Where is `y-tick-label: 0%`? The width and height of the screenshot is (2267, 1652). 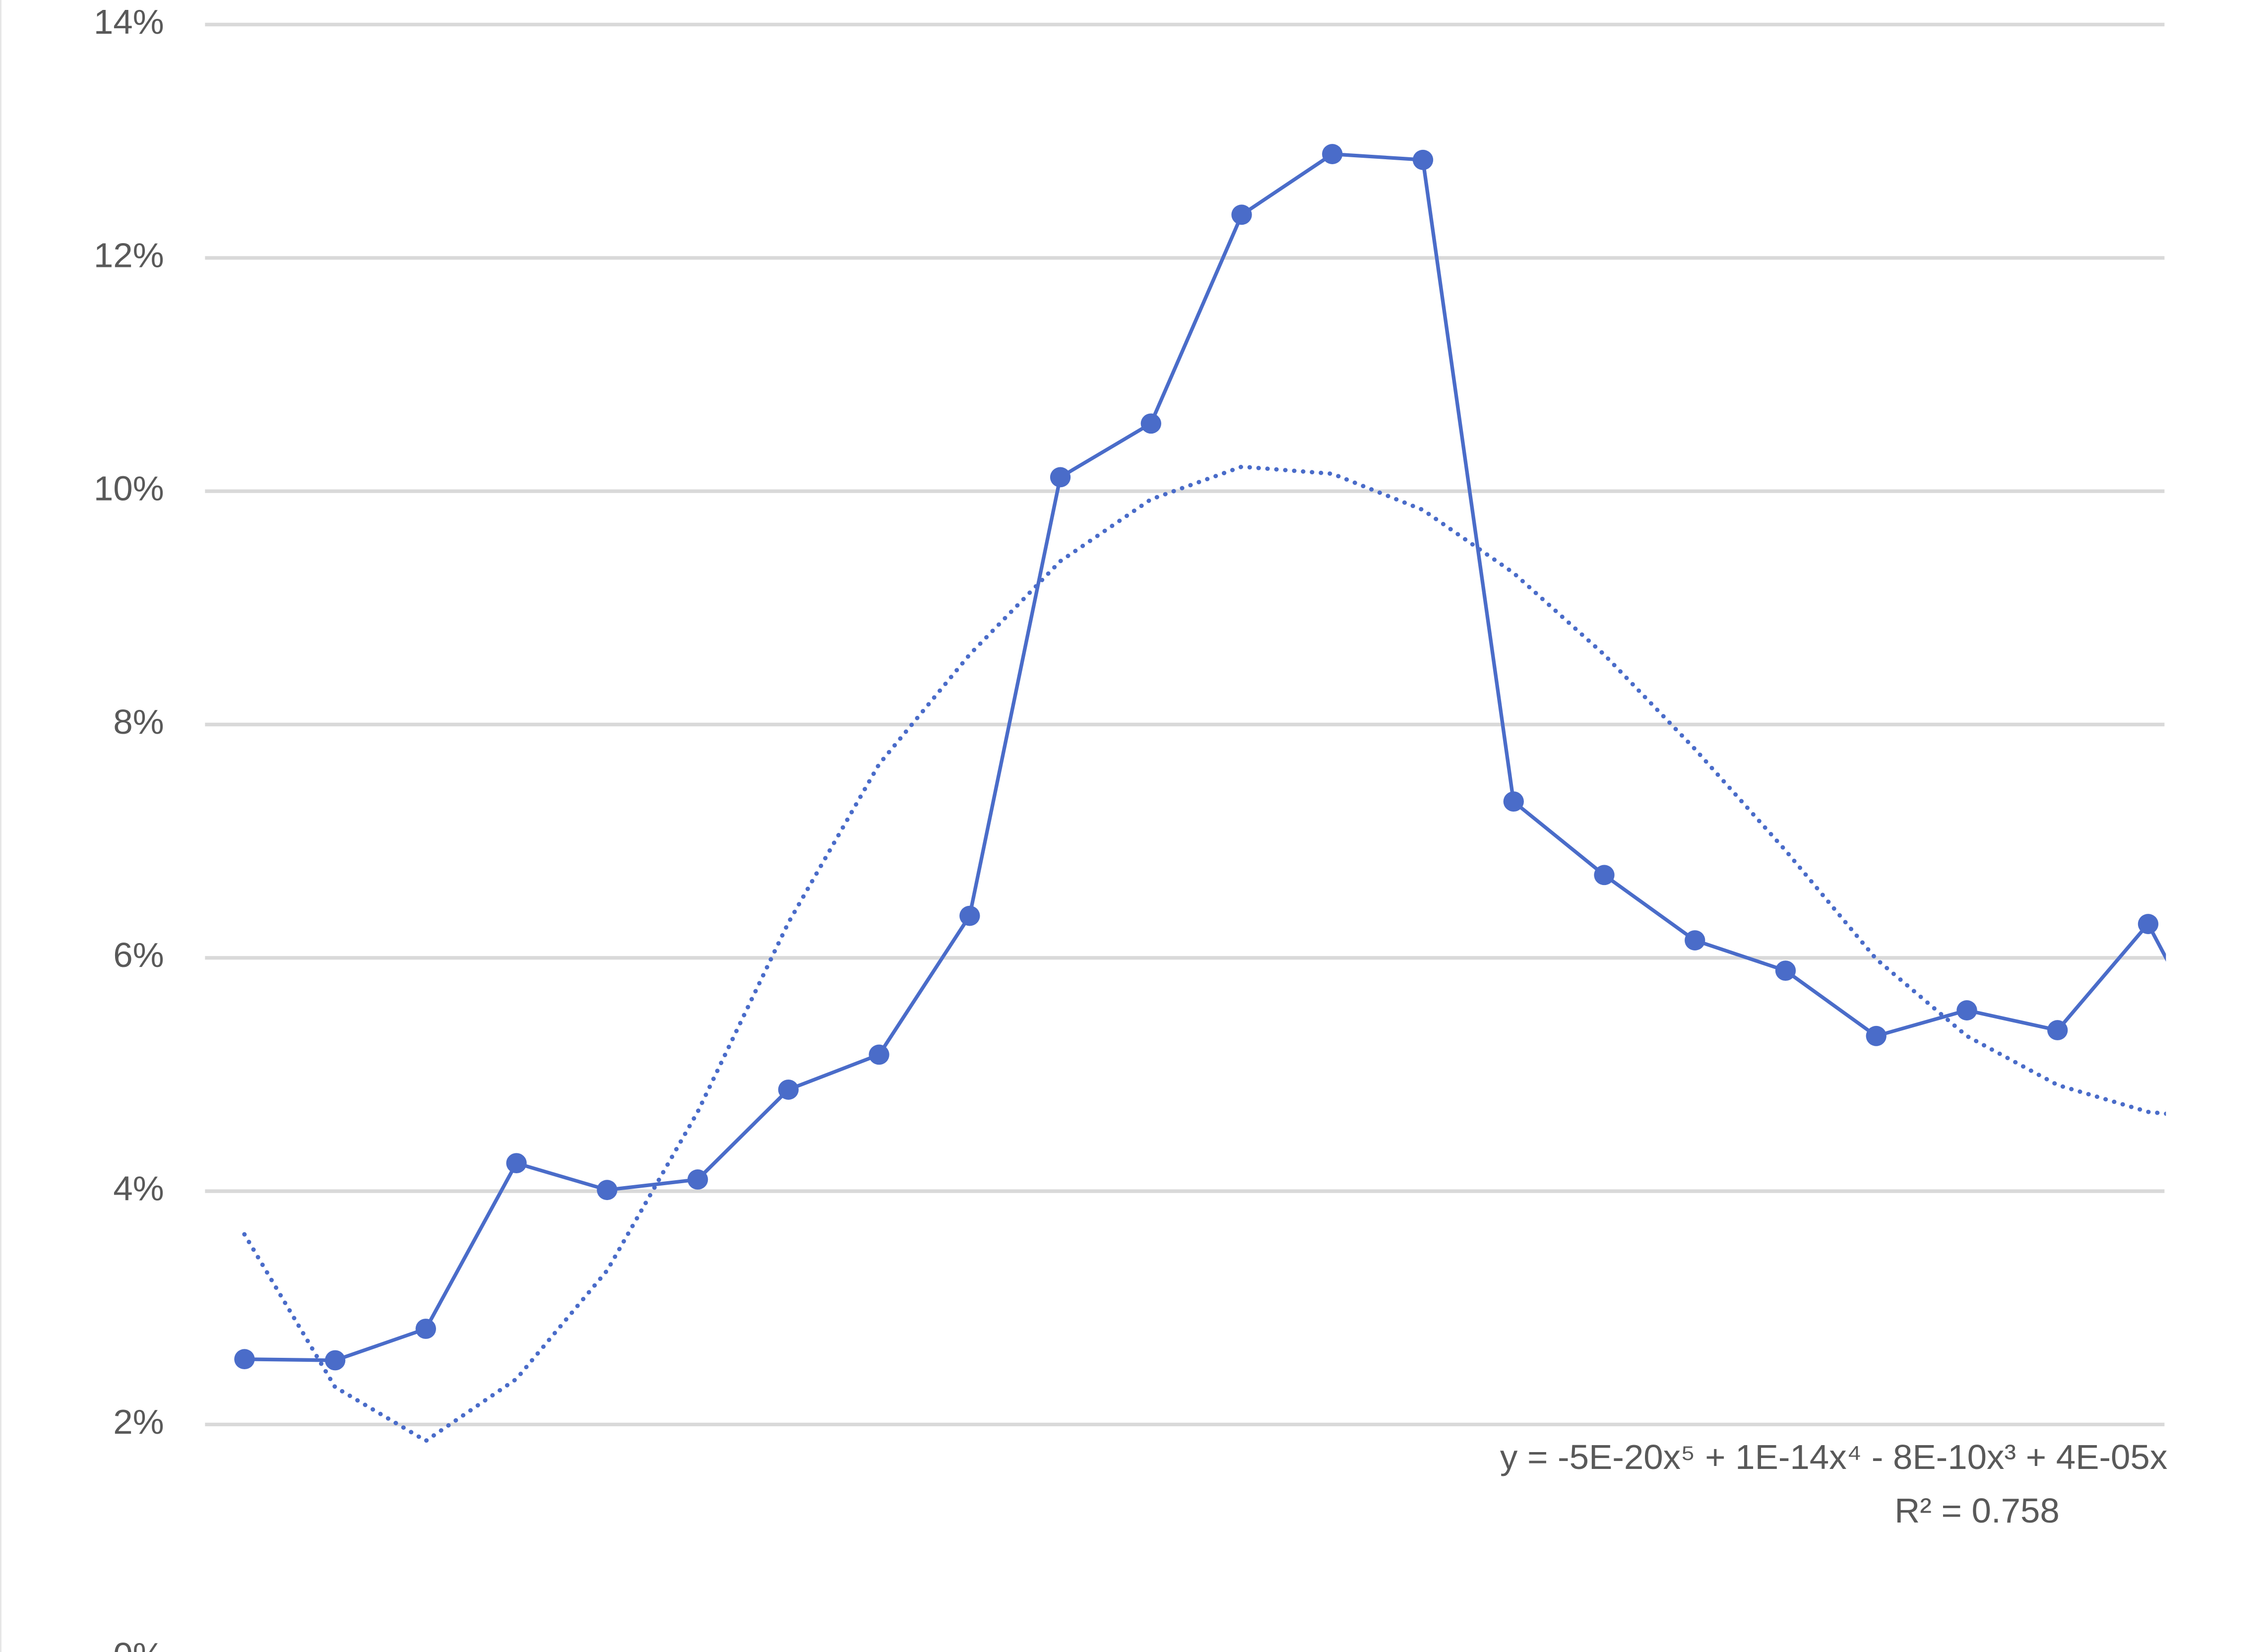 y-tick-label: 0% is located at coordinates (138, 1644).